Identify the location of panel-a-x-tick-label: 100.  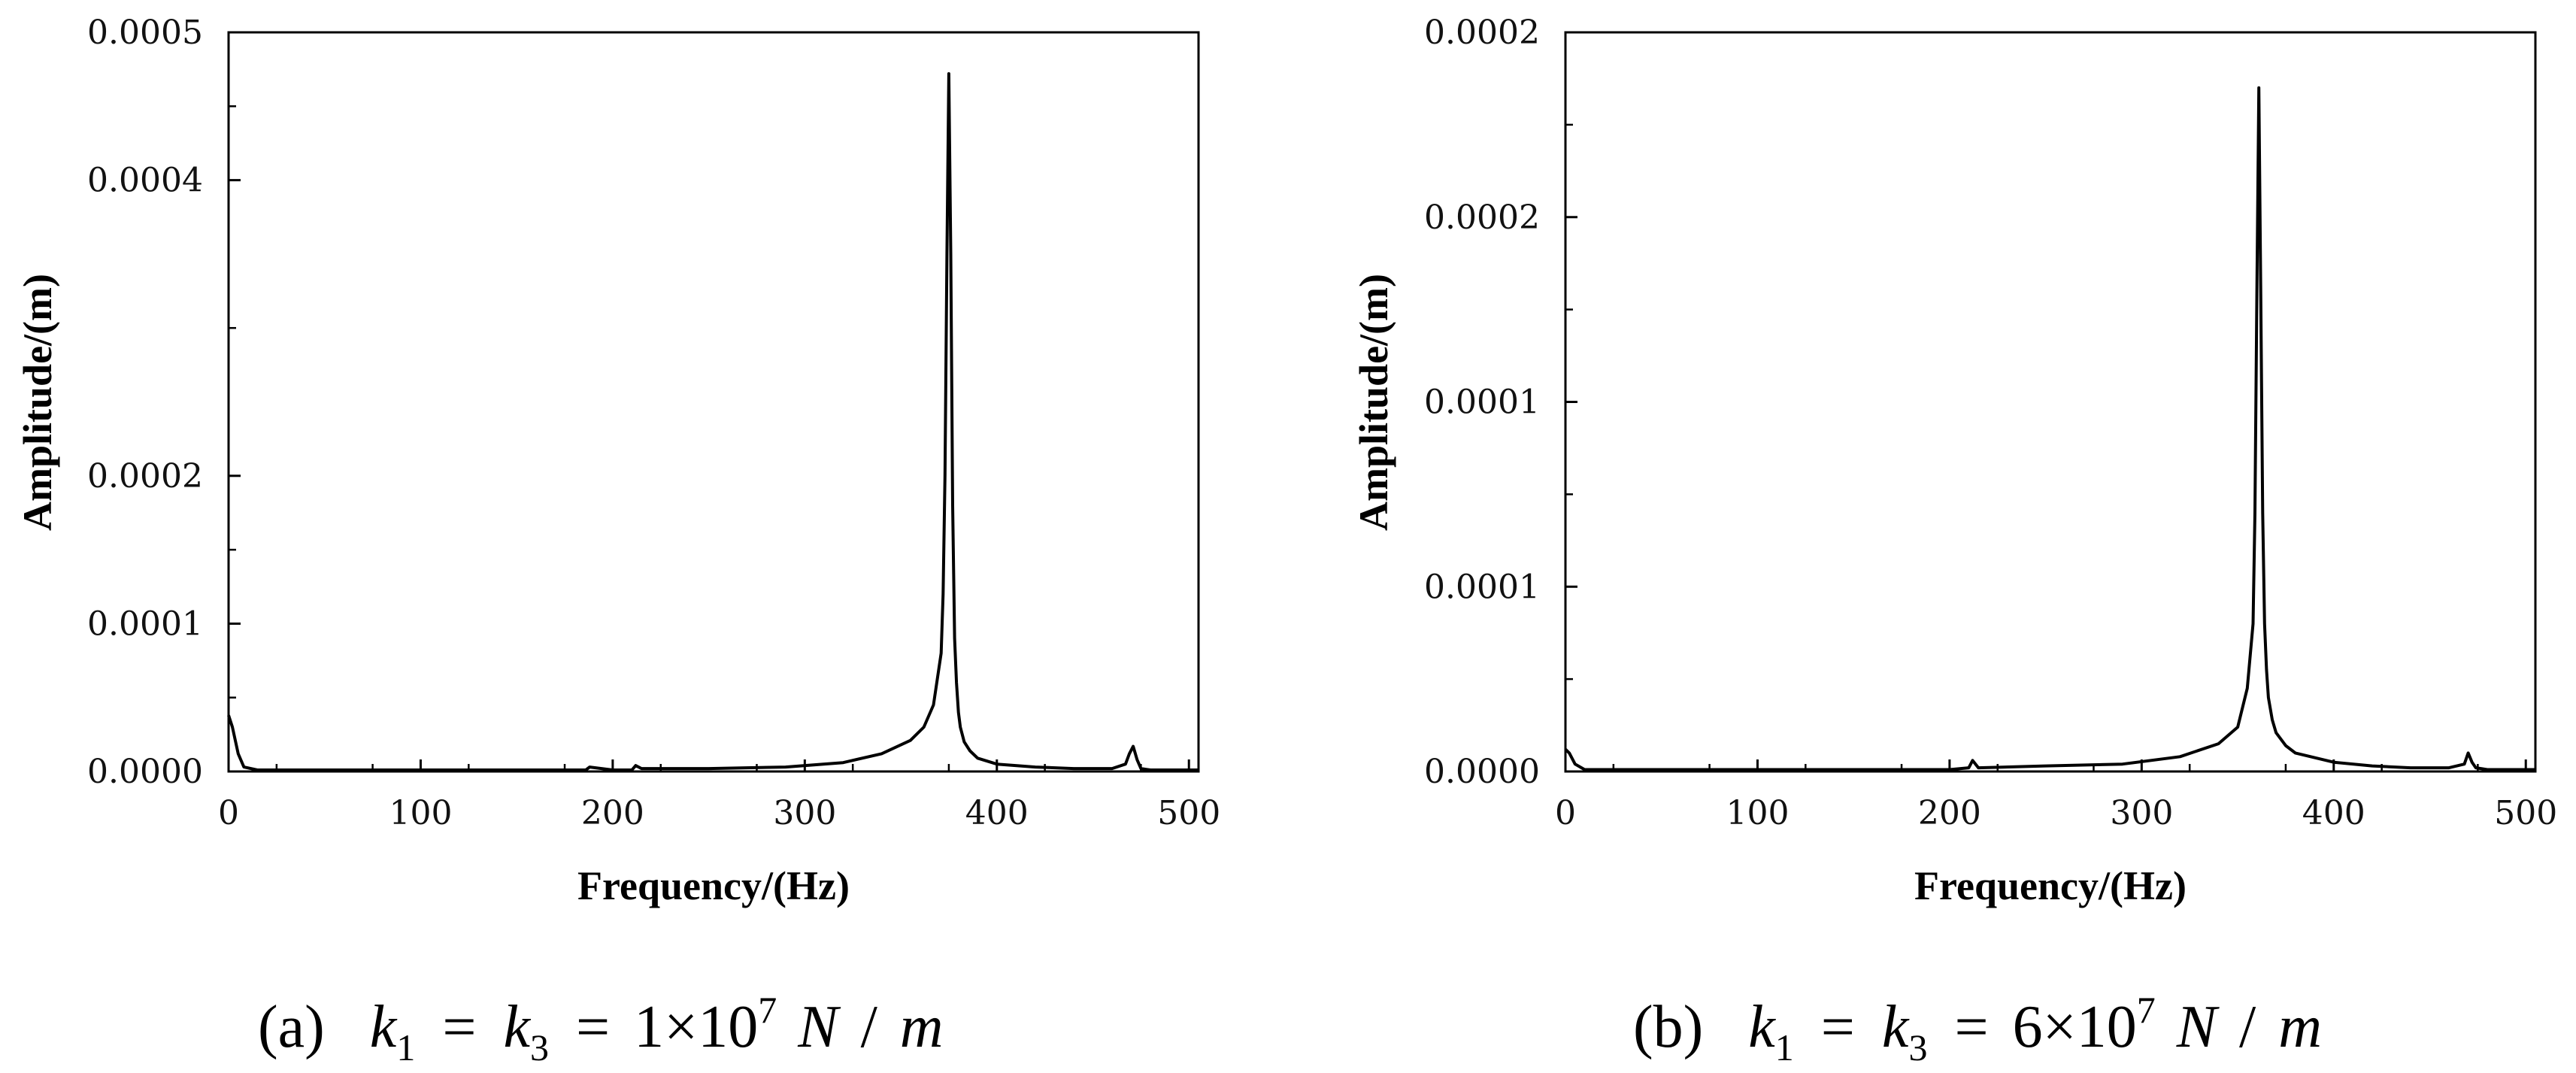
(420, 813).